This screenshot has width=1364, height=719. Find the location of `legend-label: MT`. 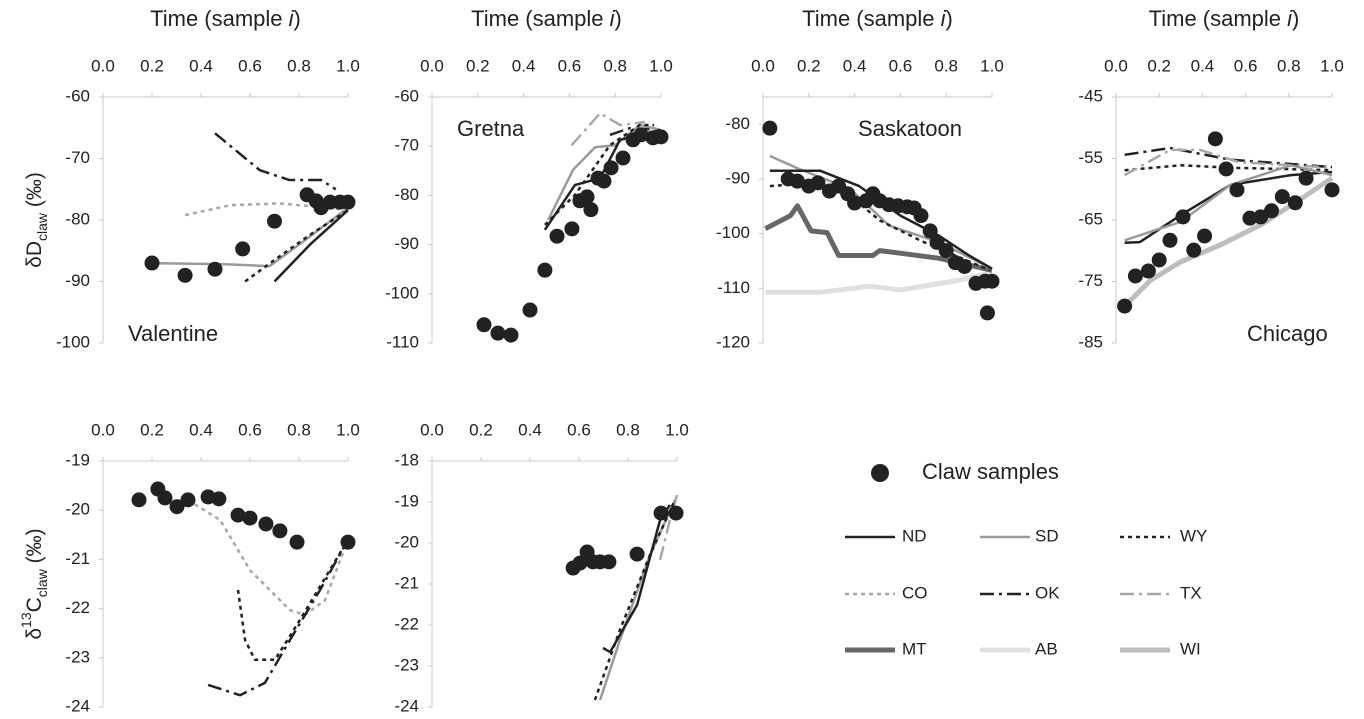

legend-label: MT is located at coordinates (914, 648).